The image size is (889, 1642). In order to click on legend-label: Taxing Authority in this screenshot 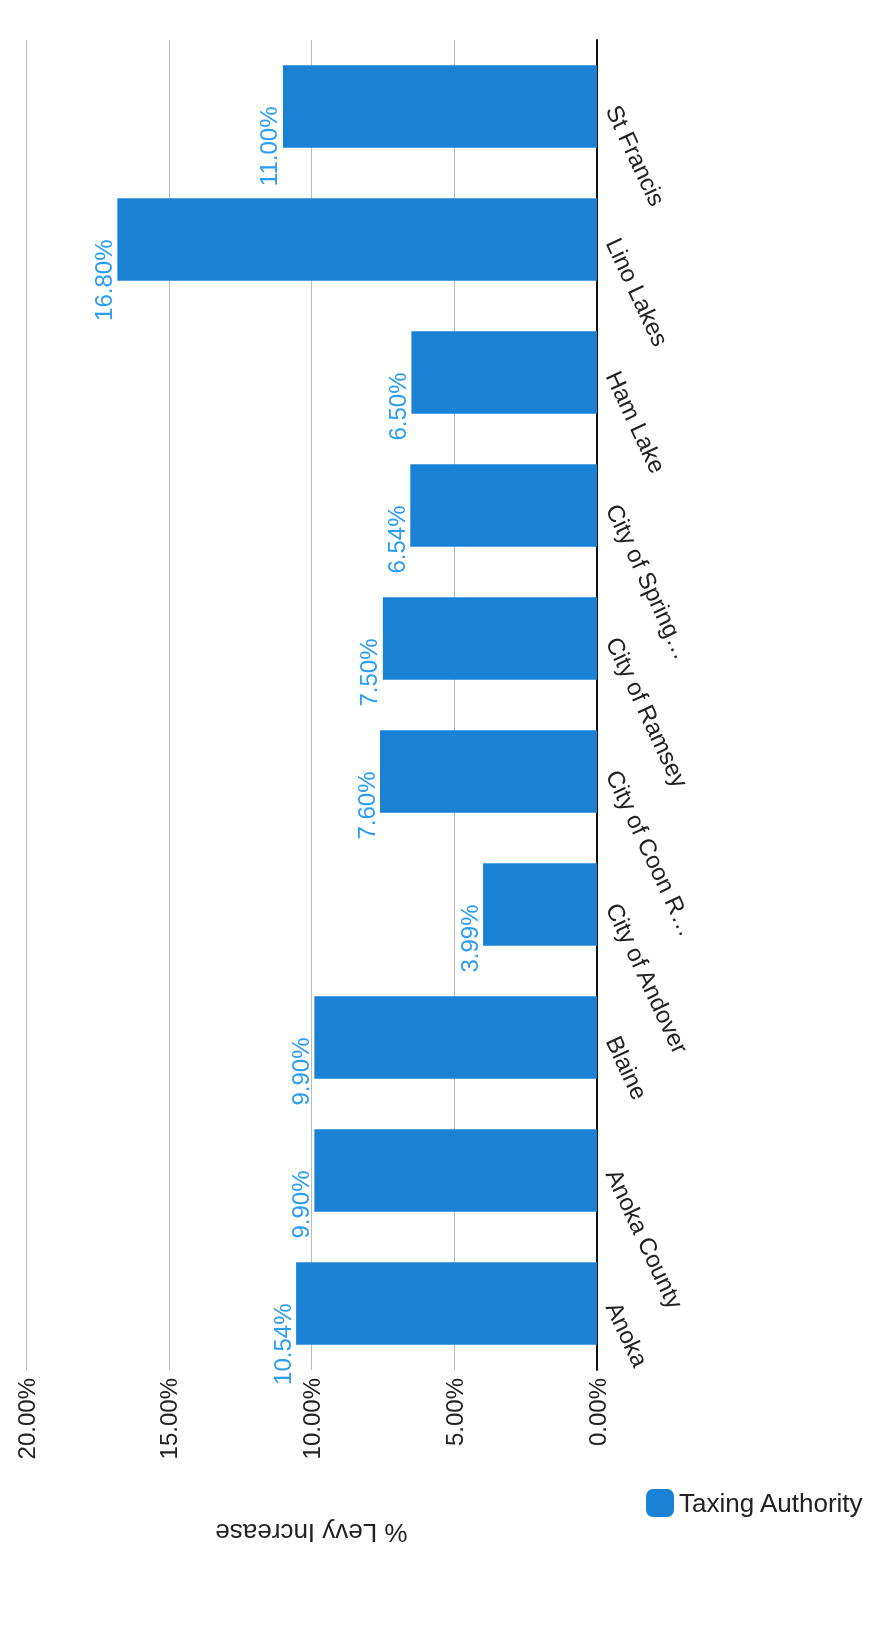, I will do `click(771, 1503)`.